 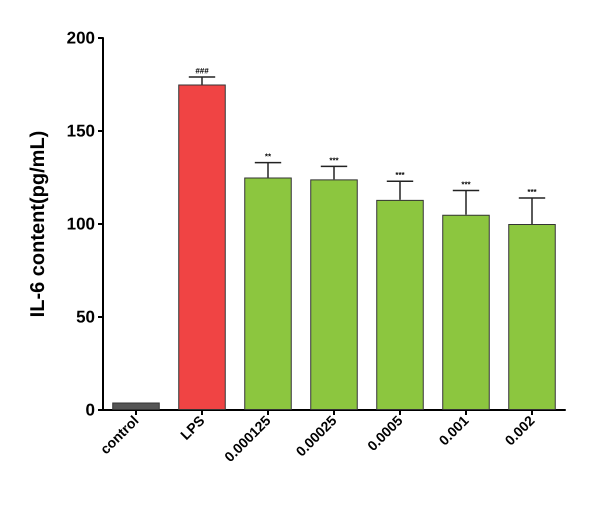 What do you see at coordinates (202, 71) in the screenshot?
I see `annotation: ###` at bounding box center [202, 71].